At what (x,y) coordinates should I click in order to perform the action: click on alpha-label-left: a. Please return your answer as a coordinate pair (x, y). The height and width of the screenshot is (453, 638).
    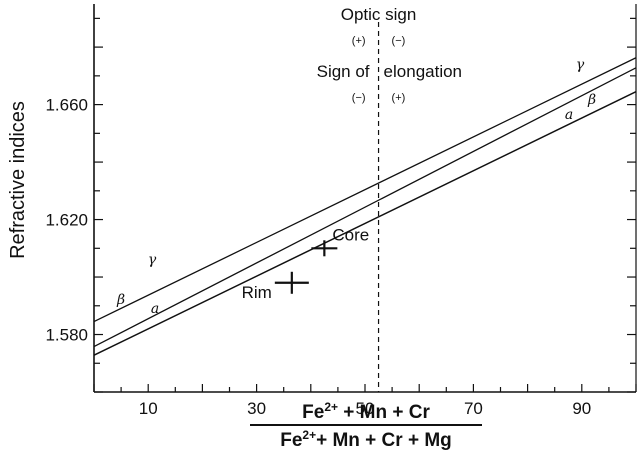
    Looking at the image, I should click on (155, 309).